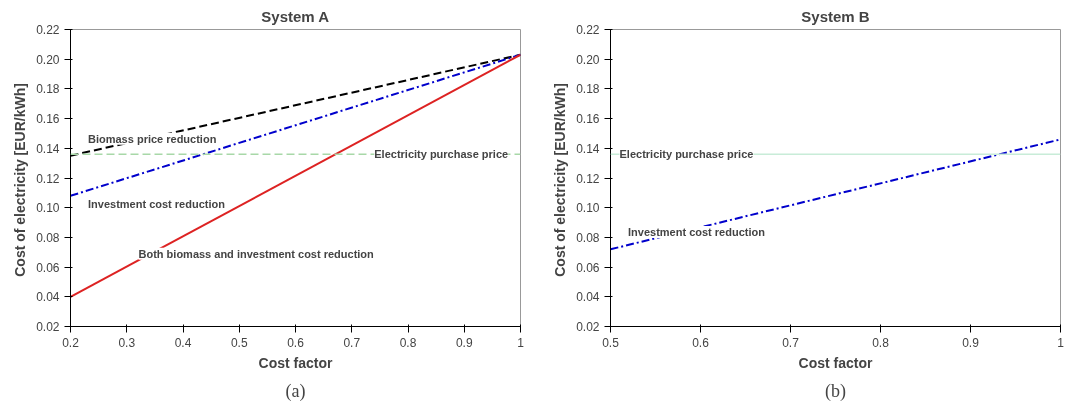  What do you see at coordinates (835, 16) in the screenshot?
I see `chart-title: System B` at bounding box center [835, 16].